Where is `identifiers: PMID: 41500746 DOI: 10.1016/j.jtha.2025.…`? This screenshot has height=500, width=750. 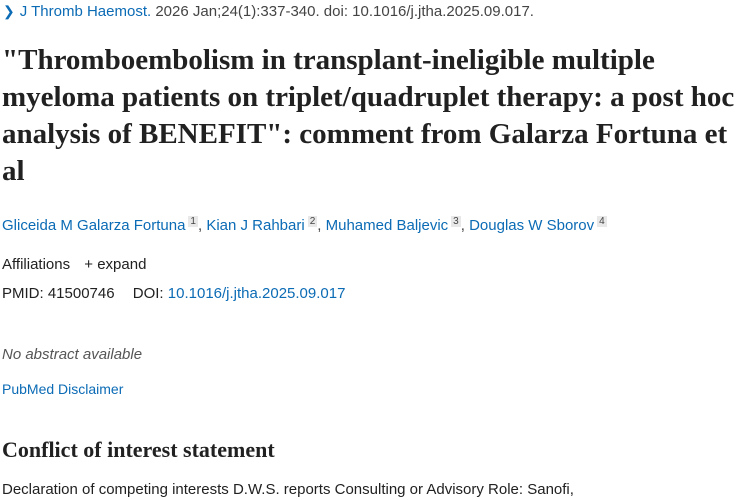 identifiers: PMID: 41500746 DOI: 10.1016/j.jtha.2025.… is located at coordinates (173, 293).